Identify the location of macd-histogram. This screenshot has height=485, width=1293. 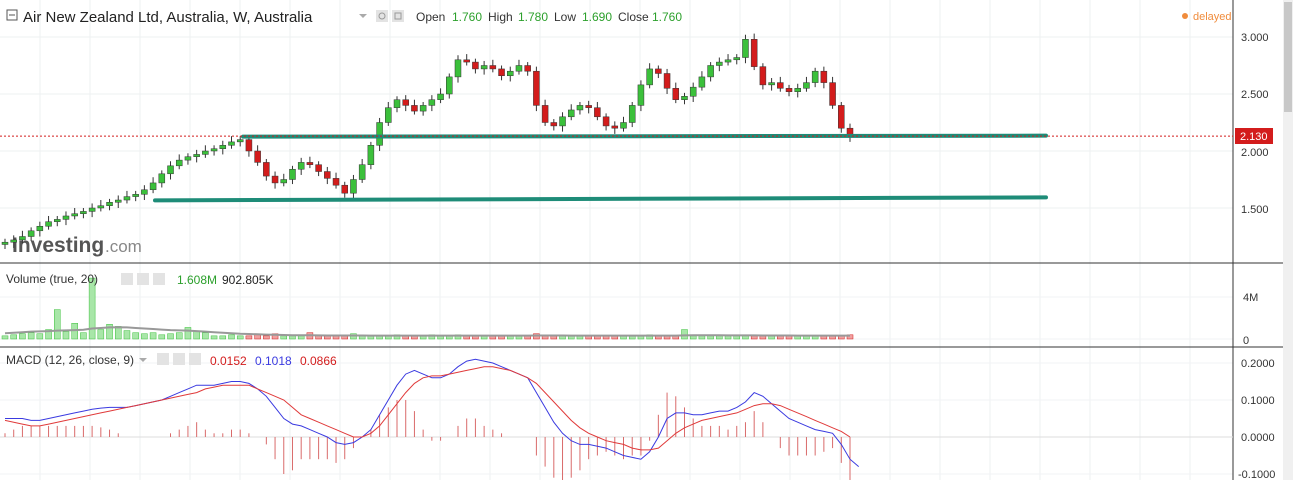
(427, 437).